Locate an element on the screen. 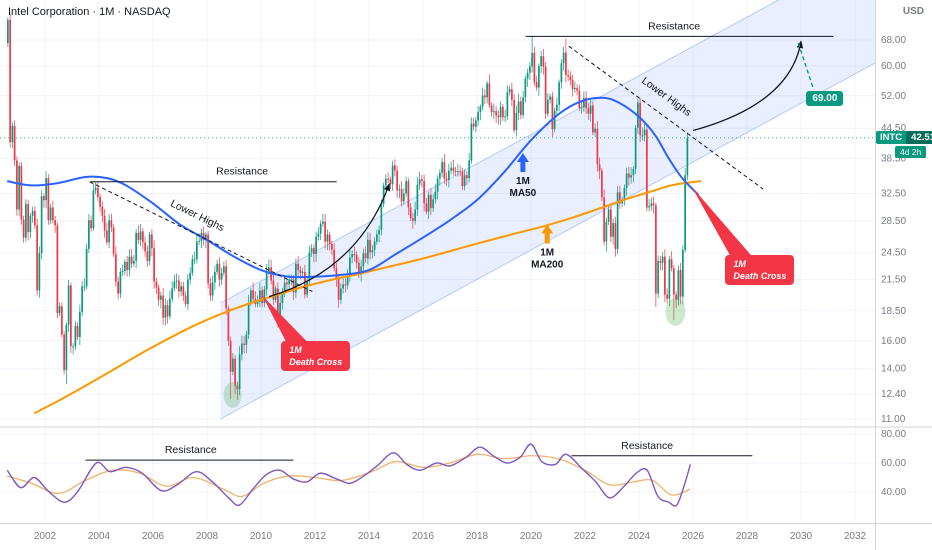  chart-legend: Intel Corporation · 1M · NASDAQ is located at coordinates (89, 12).